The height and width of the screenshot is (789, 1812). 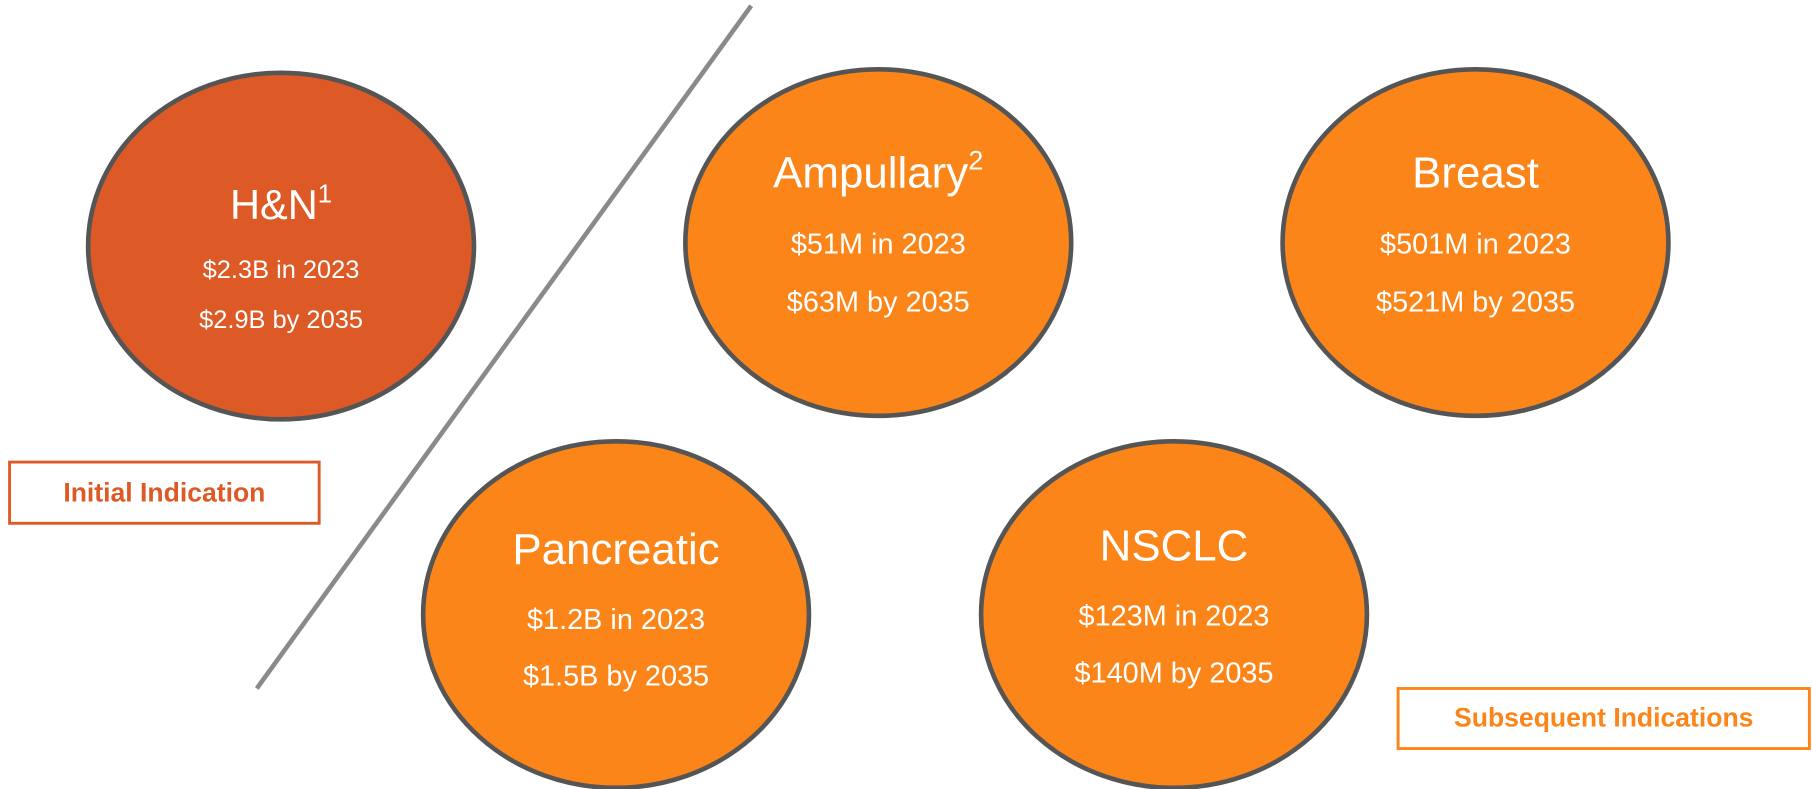 I want to click on node-value: $63M by 2035, so click(x=878, y=302).